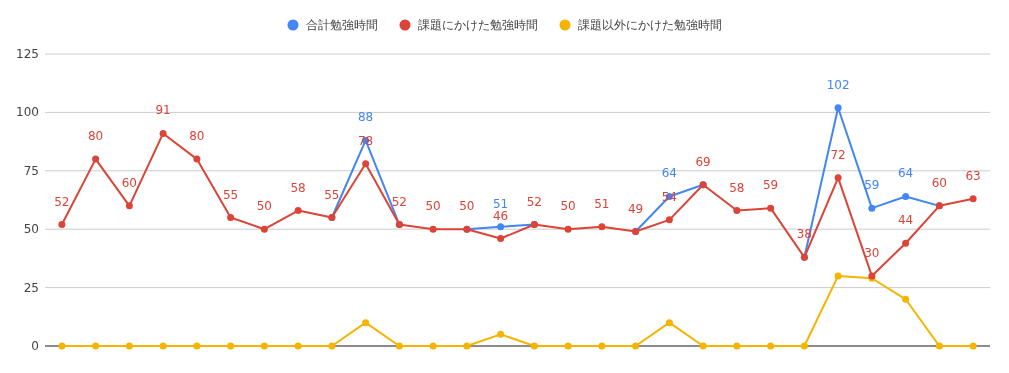 Image resolution: width=1009 pixels, height=373 pixels. I want to click on data-label: 49, so click(635, 208).